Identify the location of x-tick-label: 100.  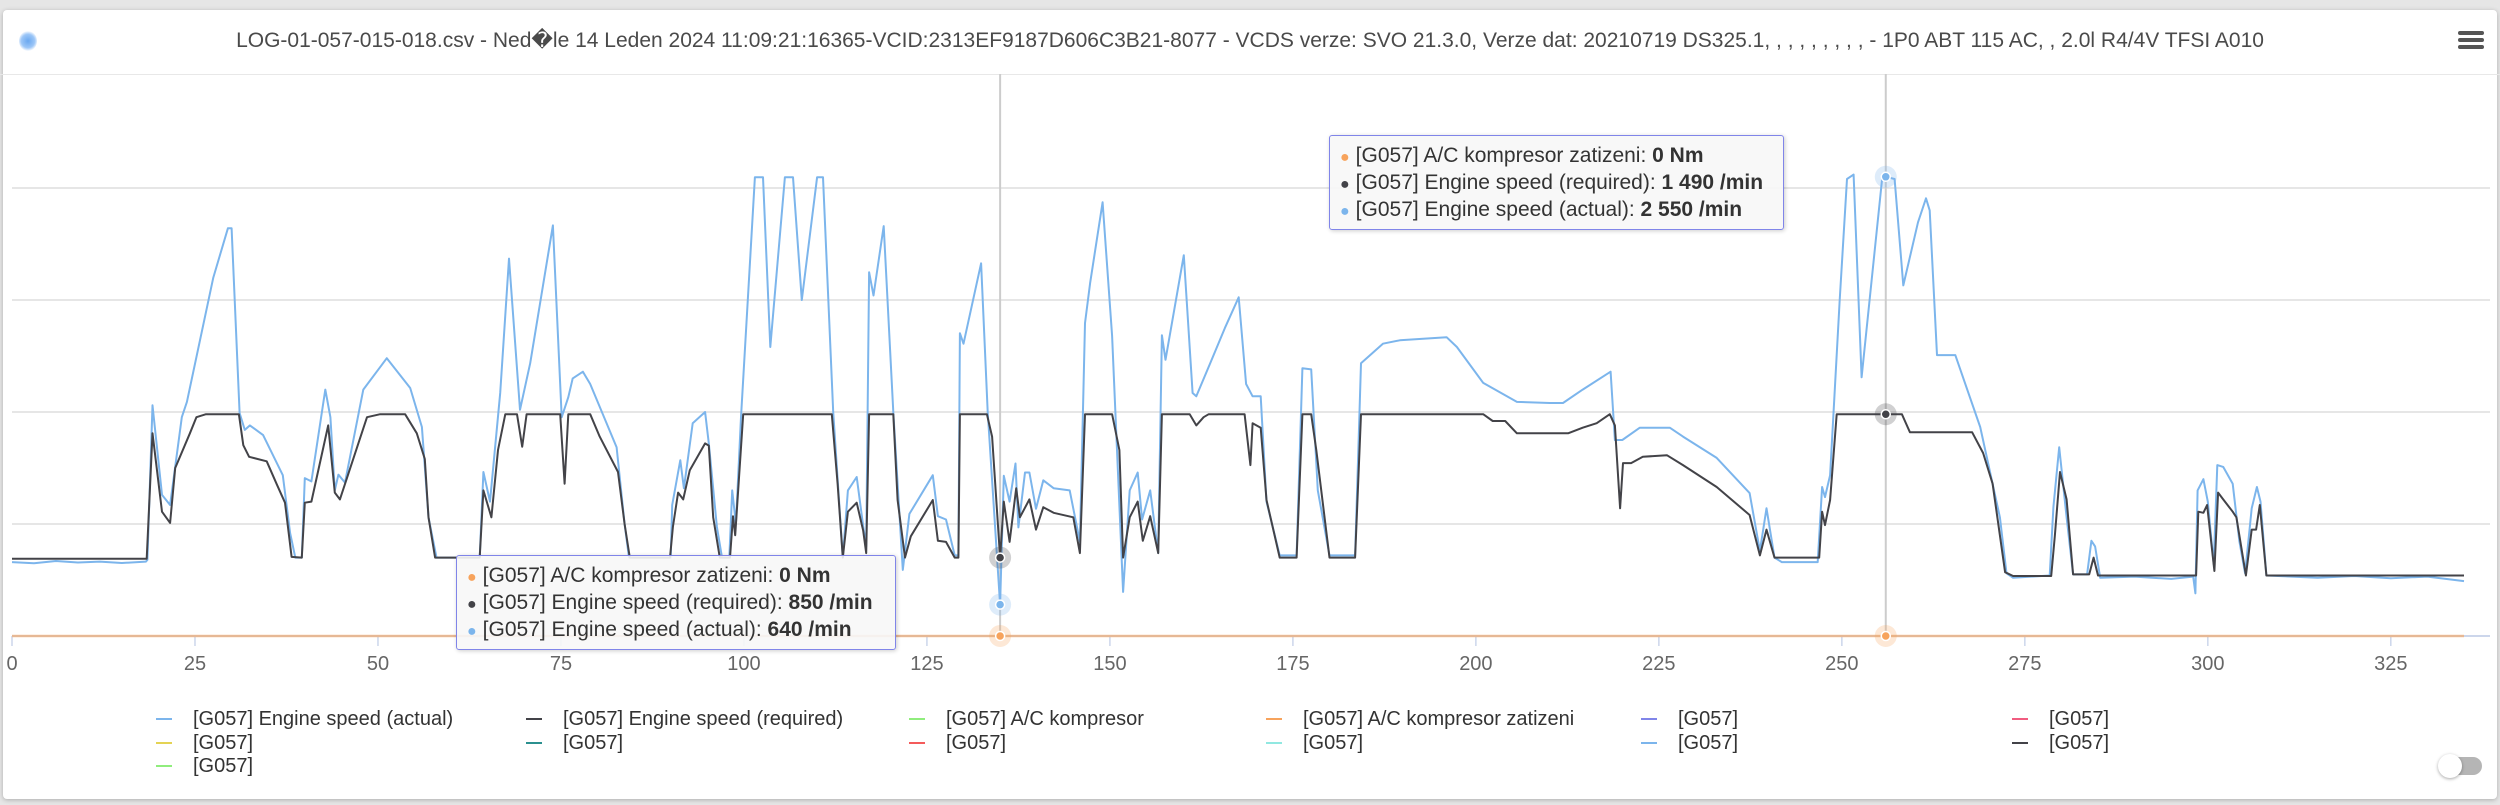
(743, 664).